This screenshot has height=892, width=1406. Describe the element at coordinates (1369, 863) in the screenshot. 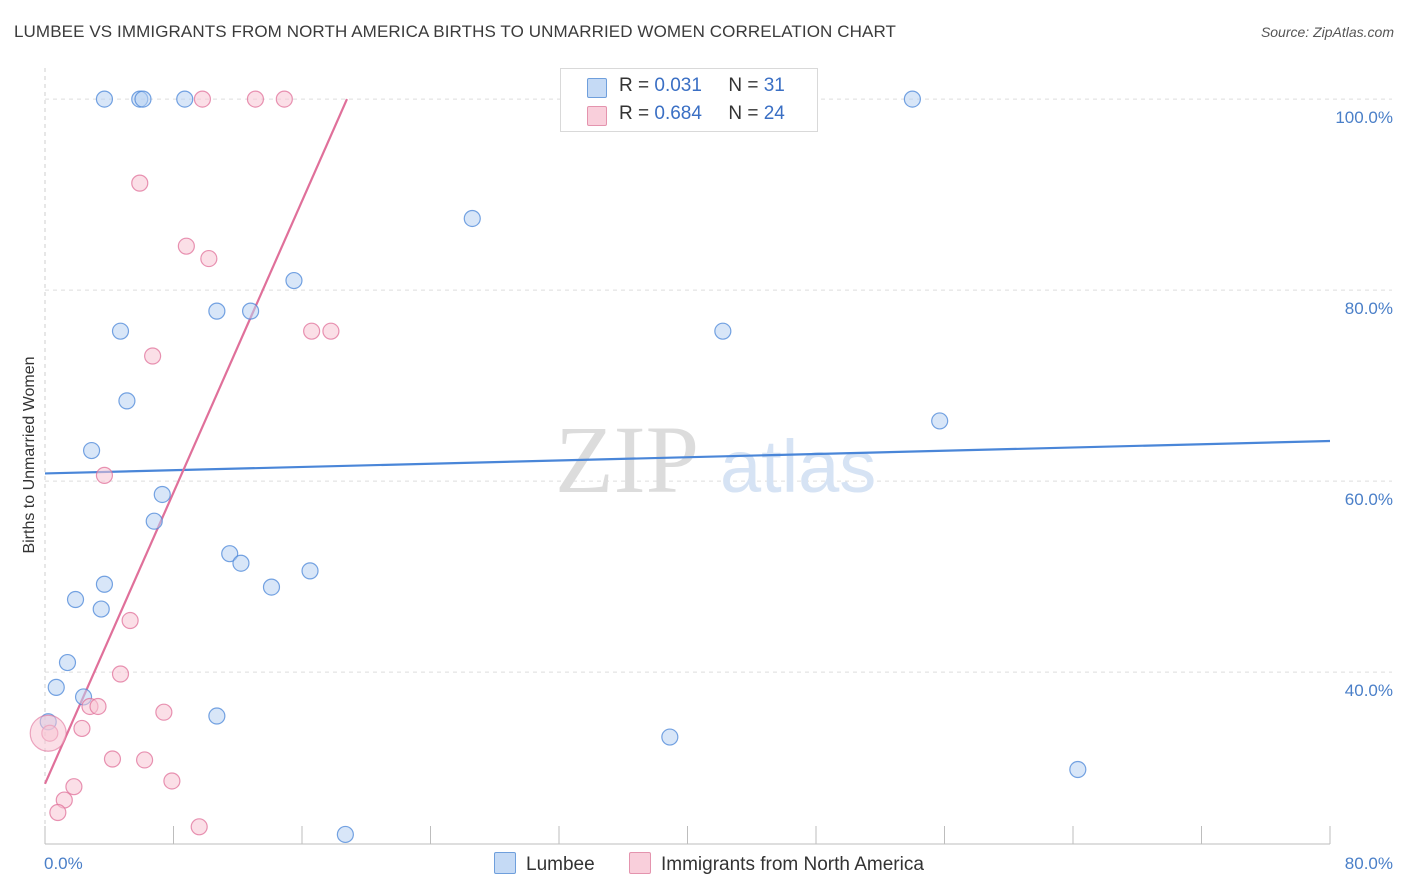

I see `x-tick-label: 80.0%` at that location.